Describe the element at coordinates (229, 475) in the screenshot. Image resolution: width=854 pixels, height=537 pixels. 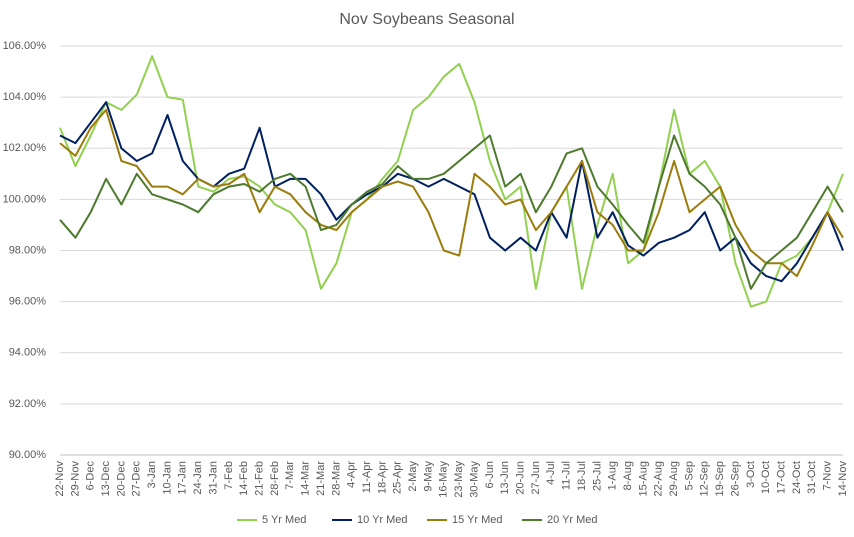
I see `x-tick-label: 7-Feb` at that location.